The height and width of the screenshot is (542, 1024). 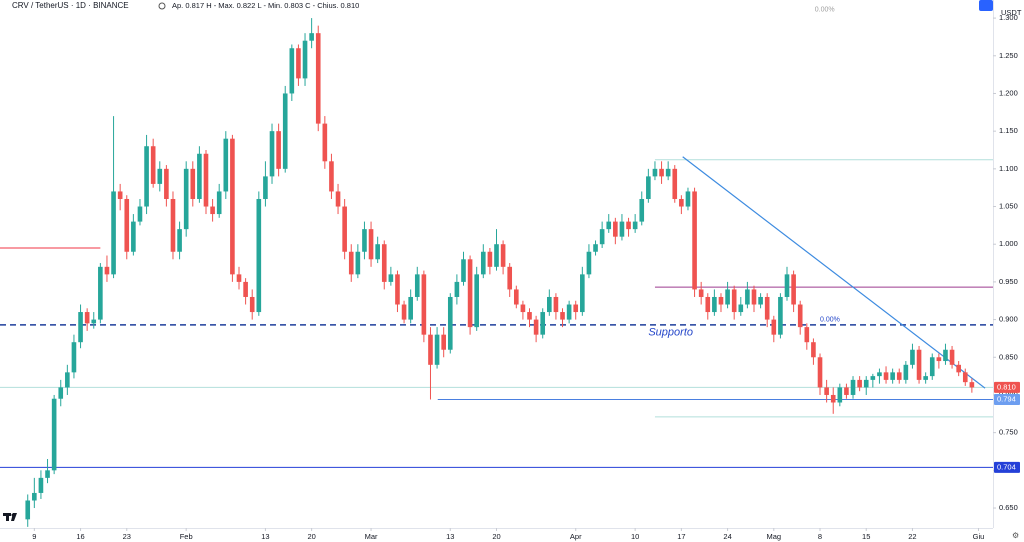 I want to click on x-tick-label: 23, so click(x=127, y=536).